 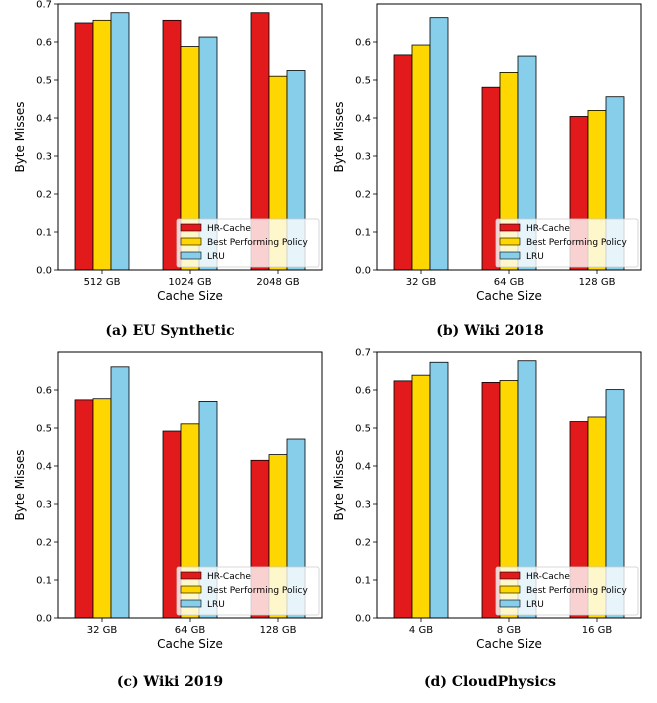 What do you see at coordinates (597, 630) in the screenshot?
I see `x-tick-label: 16 GB` at bounding box center [597, 630].